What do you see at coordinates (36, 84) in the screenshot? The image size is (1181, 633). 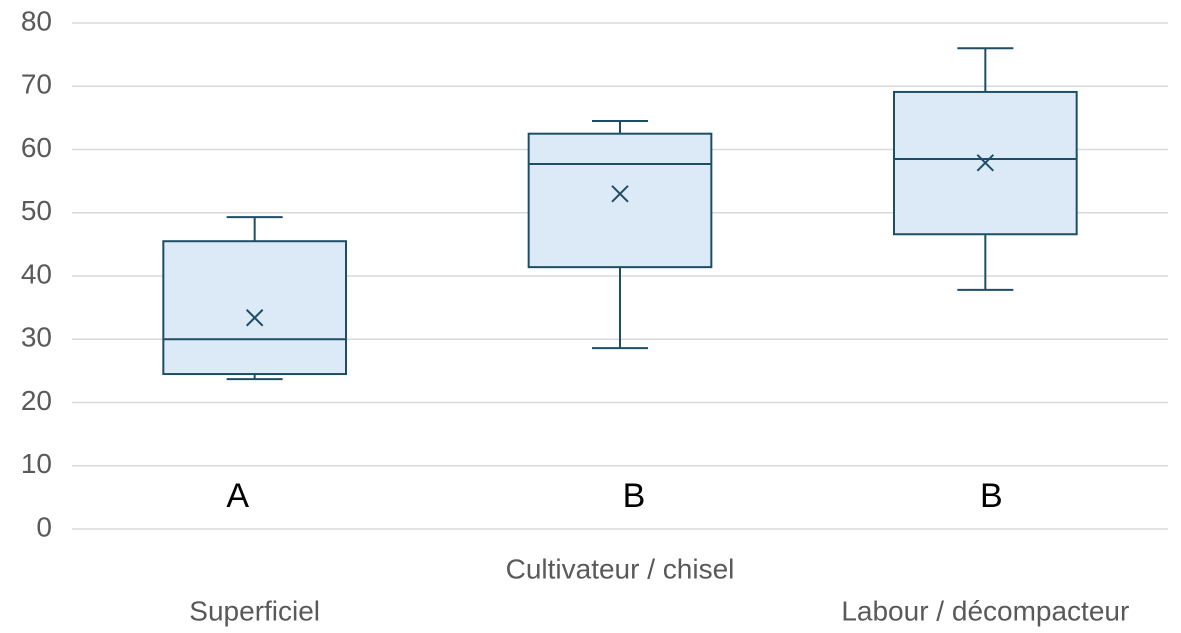 I see `y-tick-label: 70` at bounding box center [36, 84].